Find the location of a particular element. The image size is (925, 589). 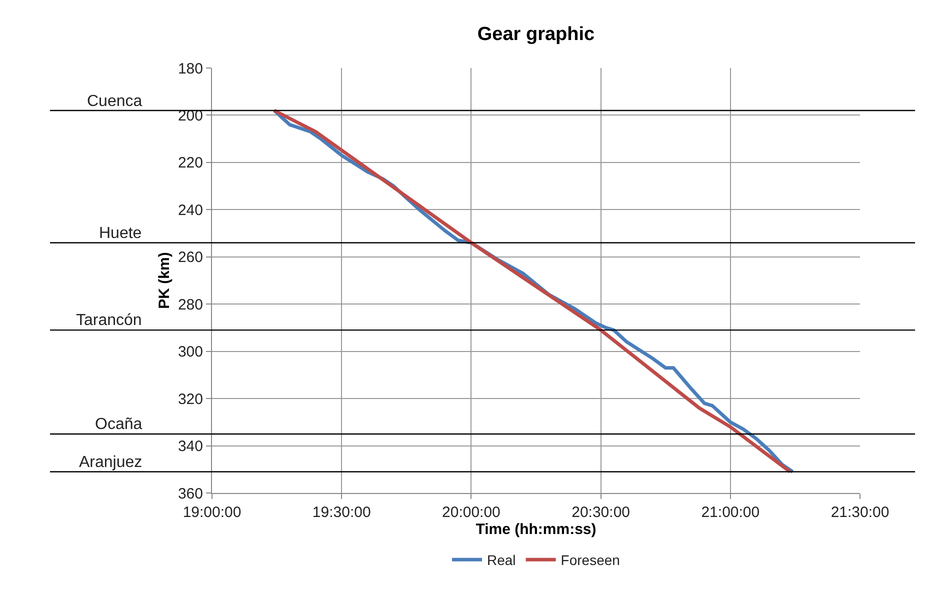

y-tick-label: 180 is located at coordinates (190, 69).